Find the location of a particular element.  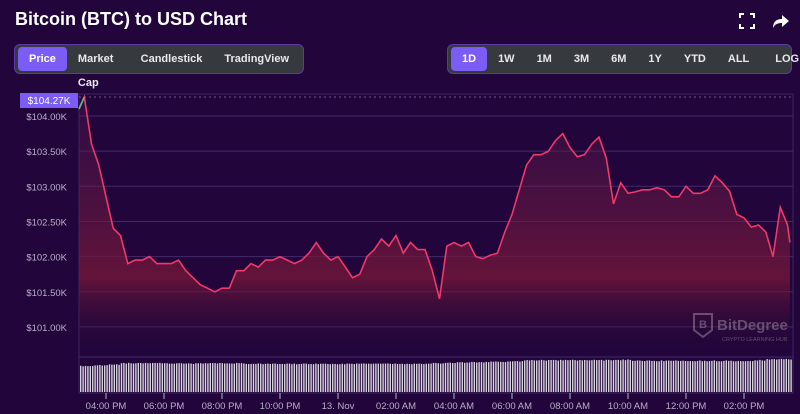

x-tick-label: 04:00 AM is located at coordinates (454, 406).